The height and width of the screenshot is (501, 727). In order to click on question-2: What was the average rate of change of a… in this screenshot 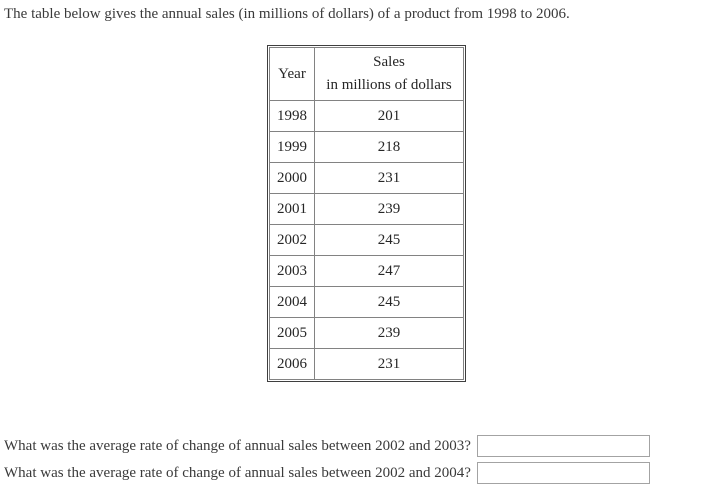, I will do `click(327, 473)`.